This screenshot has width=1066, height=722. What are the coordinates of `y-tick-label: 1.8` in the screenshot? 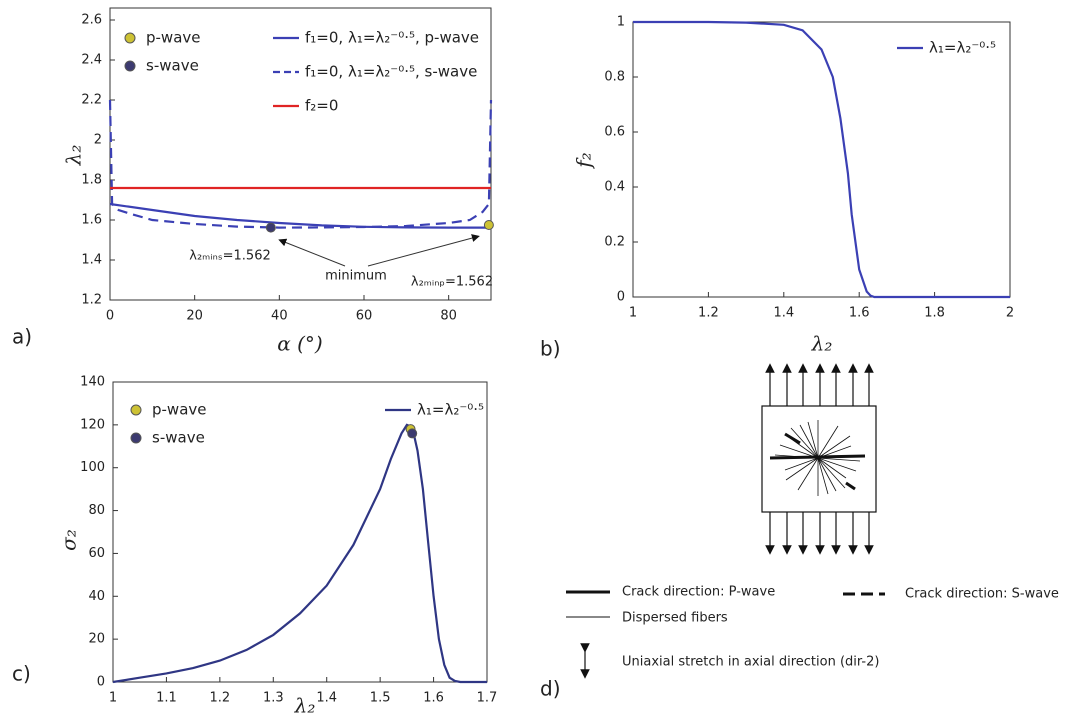 It's located at (91, 180).